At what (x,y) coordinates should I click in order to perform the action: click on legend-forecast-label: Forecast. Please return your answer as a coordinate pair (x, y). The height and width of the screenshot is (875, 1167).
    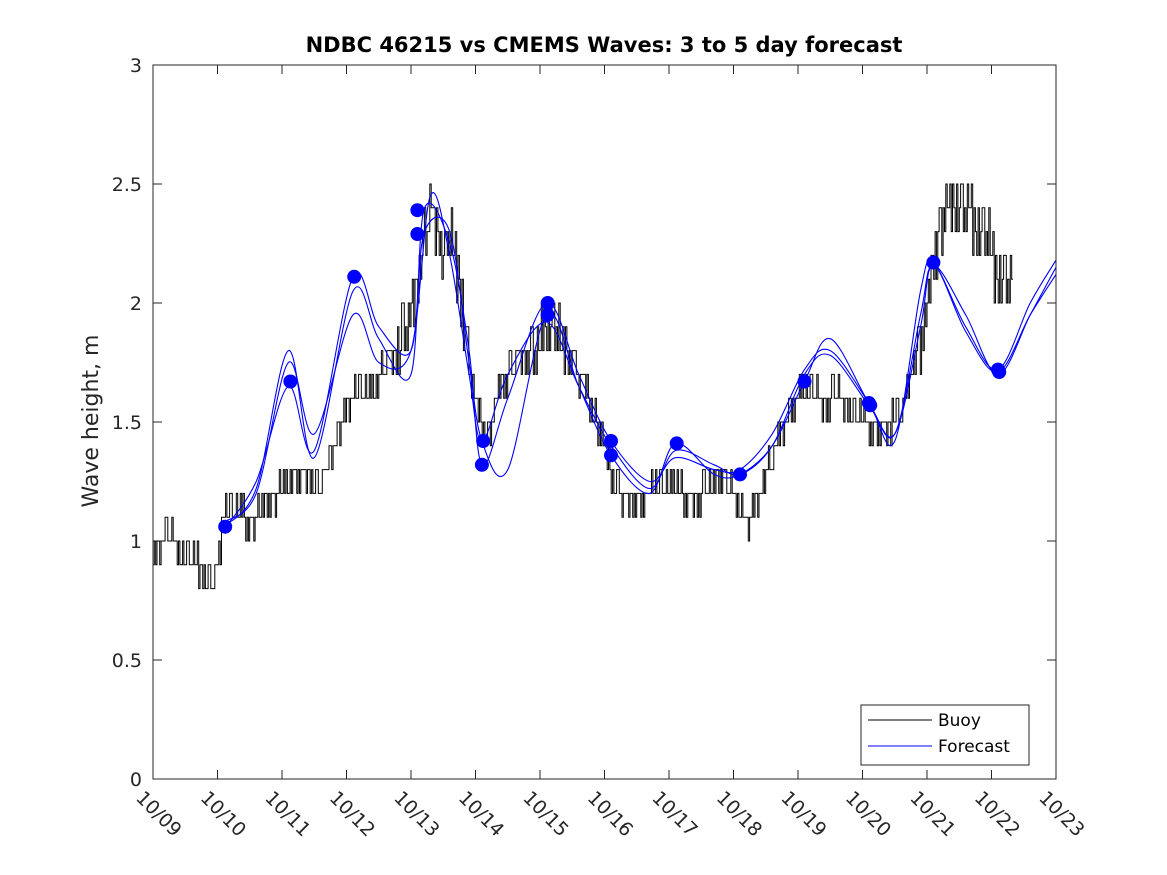
    Looking at the image, I should click on (974, 747).